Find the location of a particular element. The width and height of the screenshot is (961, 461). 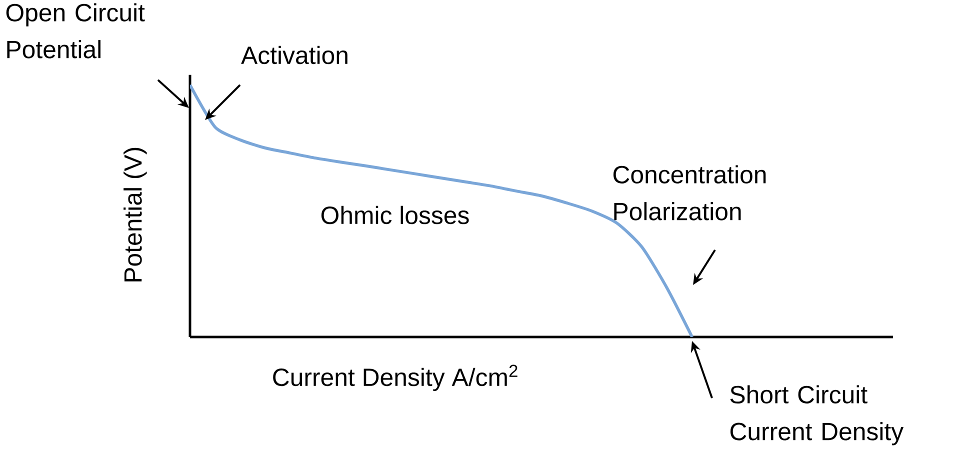

text: Open Circuit Potential is located at coordinates (75, 30).